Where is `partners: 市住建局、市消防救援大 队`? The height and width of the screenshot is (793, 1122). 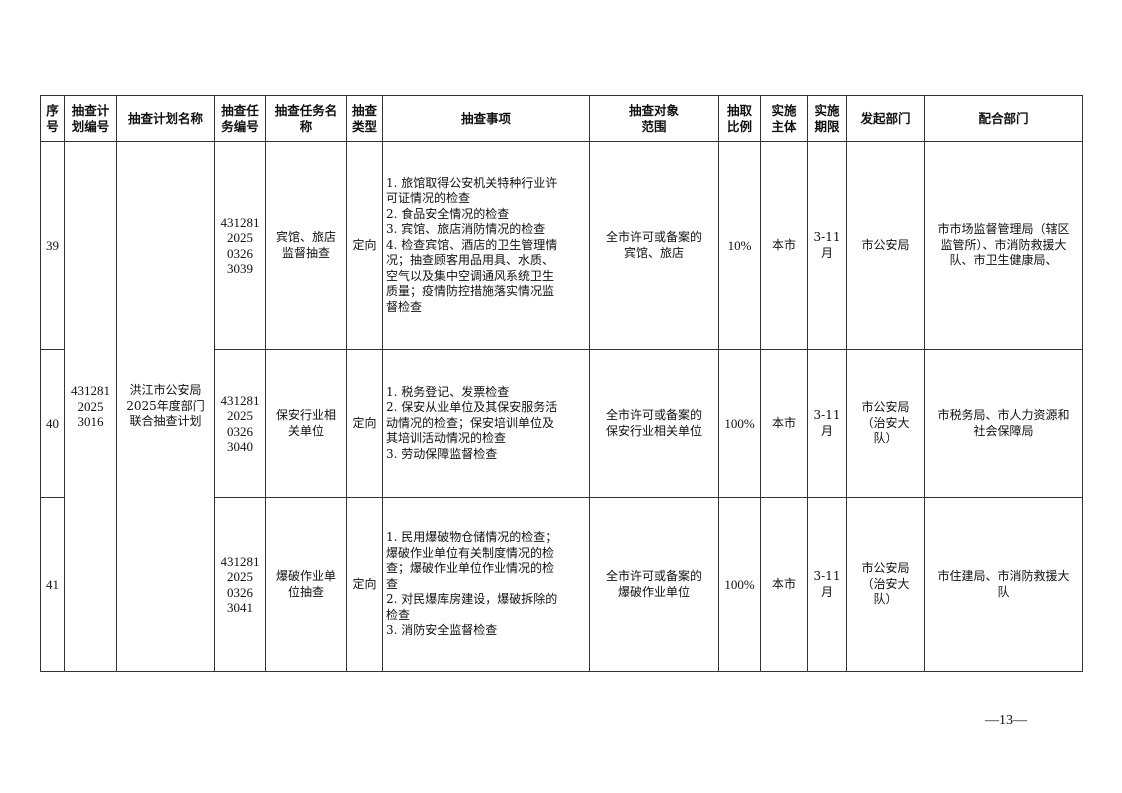
partners: 市住建局、市消防救援大 队 is located at coordinates (1003, 584).